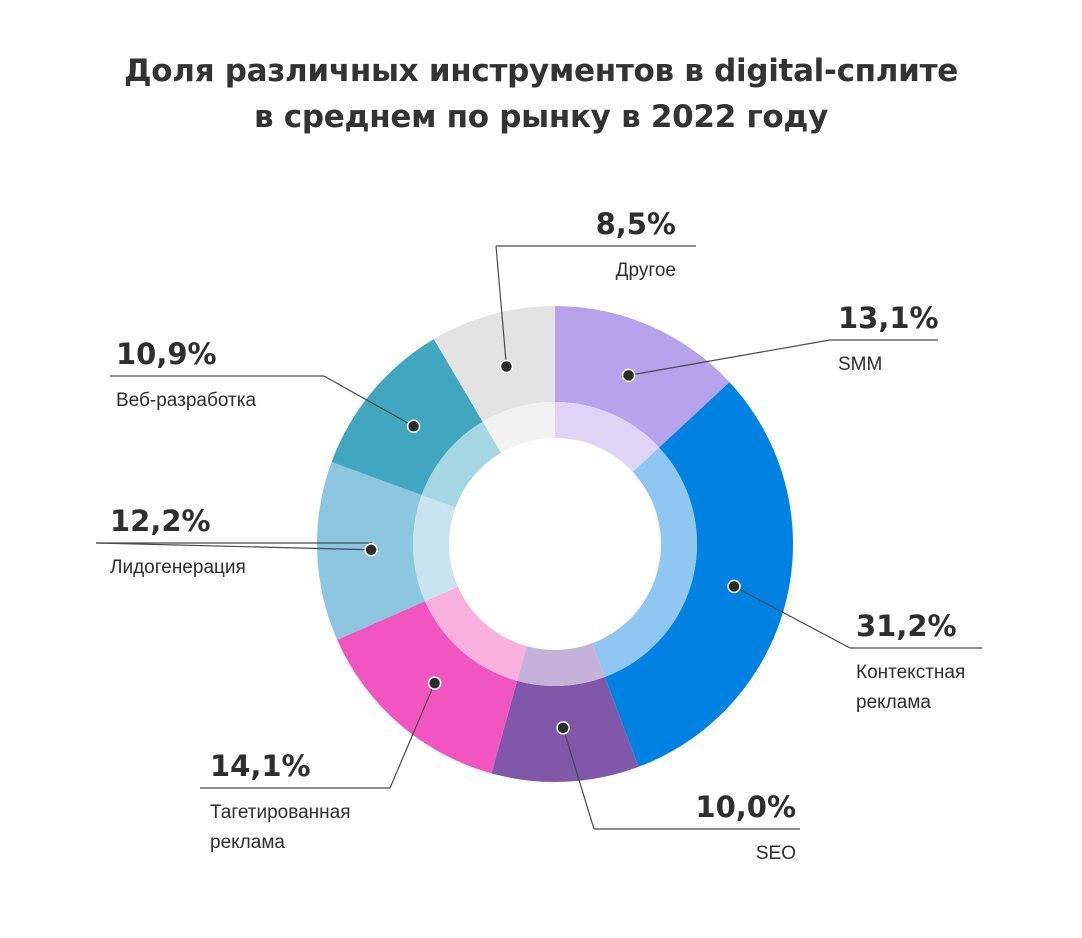  What do you see at coordinates (280, 812) in the screenshot?
I see `category-label-тагетированная-реклама-line-1: Тагетированная` at bounding box center [280, 812].